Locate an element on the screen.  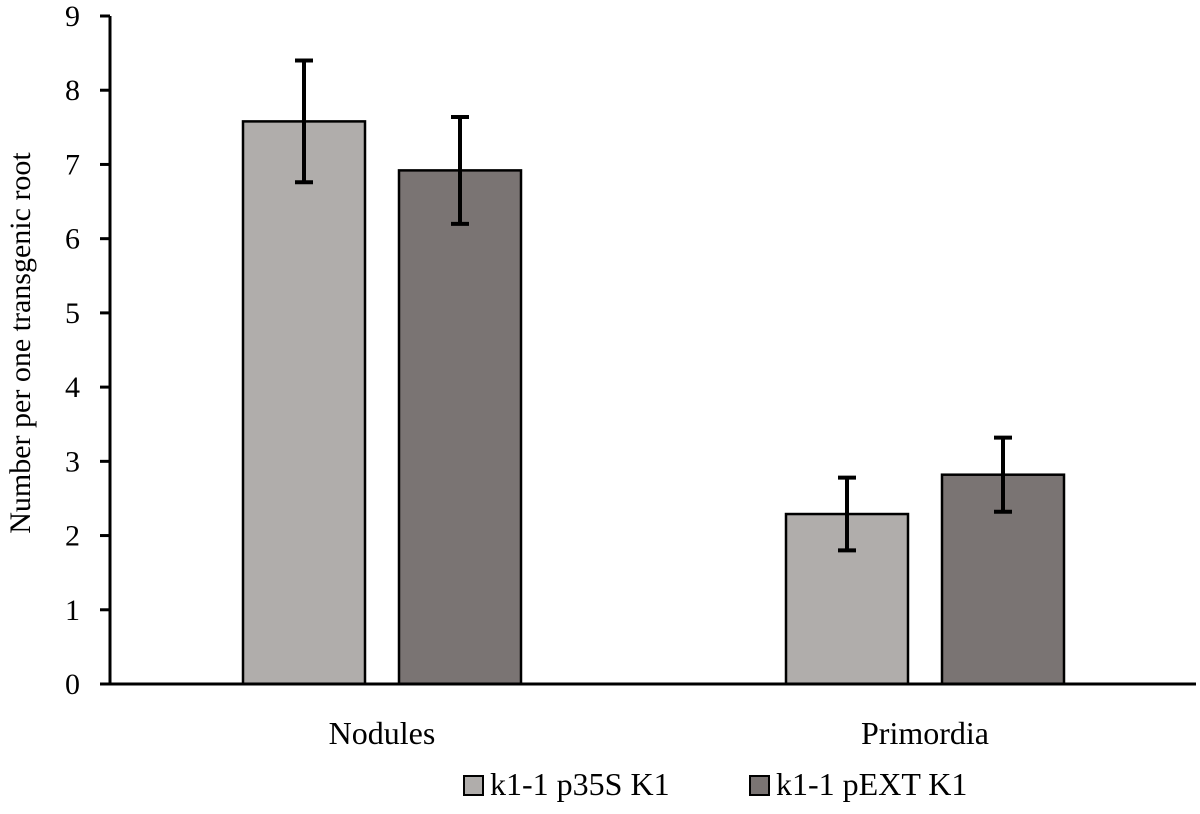
y-tick-labels: 0 1 2 3 4 5 6 7 8 9 is located at coordinates (72, 350).